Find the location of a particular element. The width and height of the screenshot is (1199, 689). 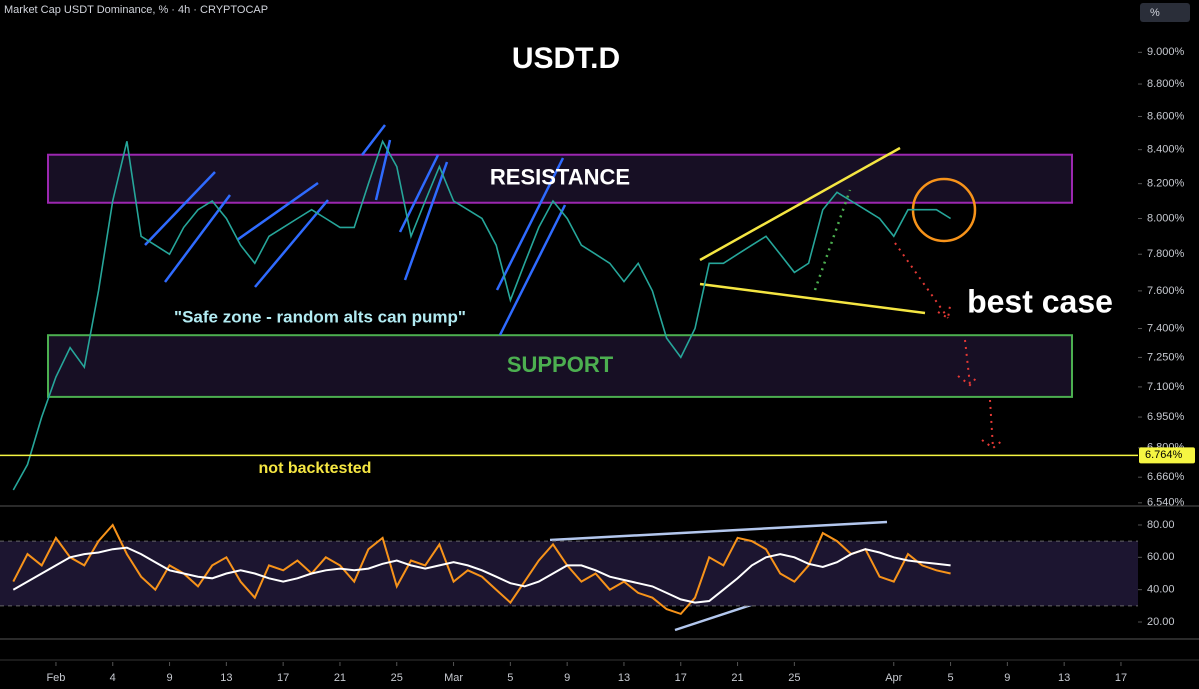

unit-box is located at coordinates (1165, 12).